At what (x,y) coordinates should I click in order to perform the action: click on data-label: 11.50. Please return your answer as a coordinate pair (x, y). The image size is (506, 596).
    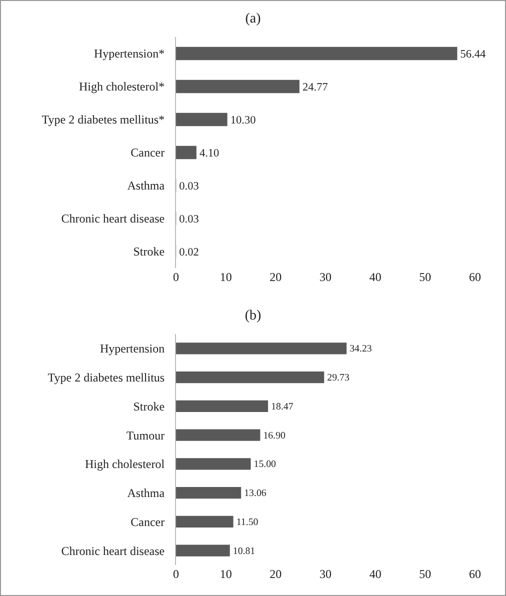
    Looking at the image, I should click on (247, 522).